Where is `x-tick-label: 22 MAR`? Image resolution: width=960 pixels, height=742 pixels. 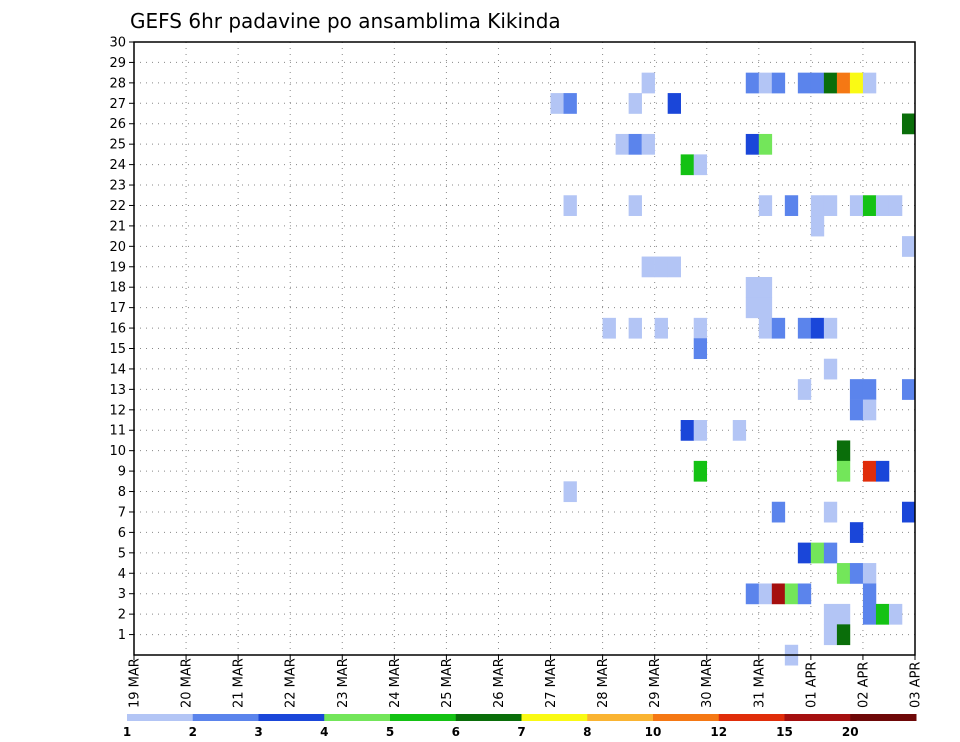 x-tick-label: 22 MAR is located at coordinates (291, 683).